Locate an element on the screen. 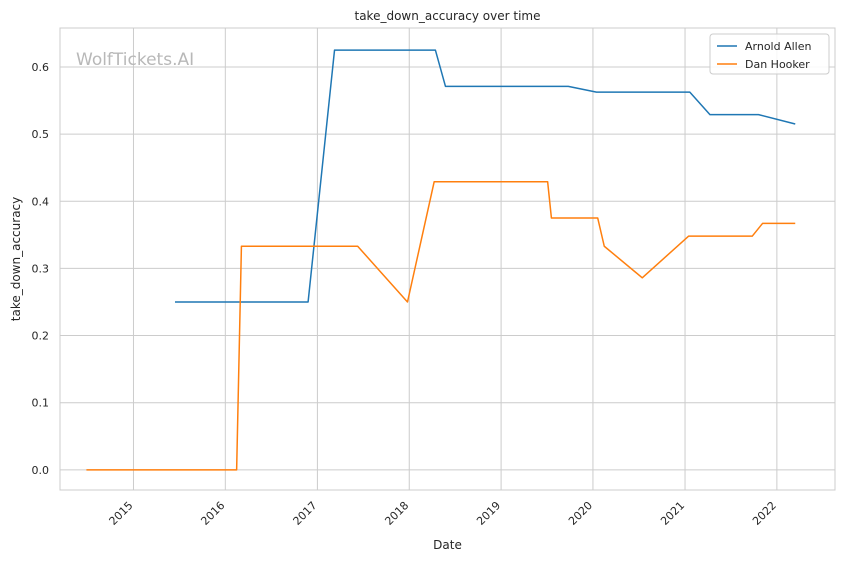 The width and height of the screenshot is (844, 561). y-axis-ticks: 0.0 0.1 0.2 0.3 0.4 0.5 0.6 is located at coordinates (41, 269).